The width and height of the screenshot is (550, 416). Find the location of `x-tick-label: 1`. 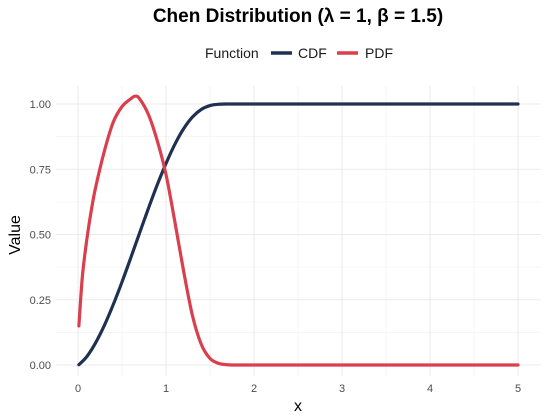

x-tick-label: 1 is located at coordinates (166, 389).